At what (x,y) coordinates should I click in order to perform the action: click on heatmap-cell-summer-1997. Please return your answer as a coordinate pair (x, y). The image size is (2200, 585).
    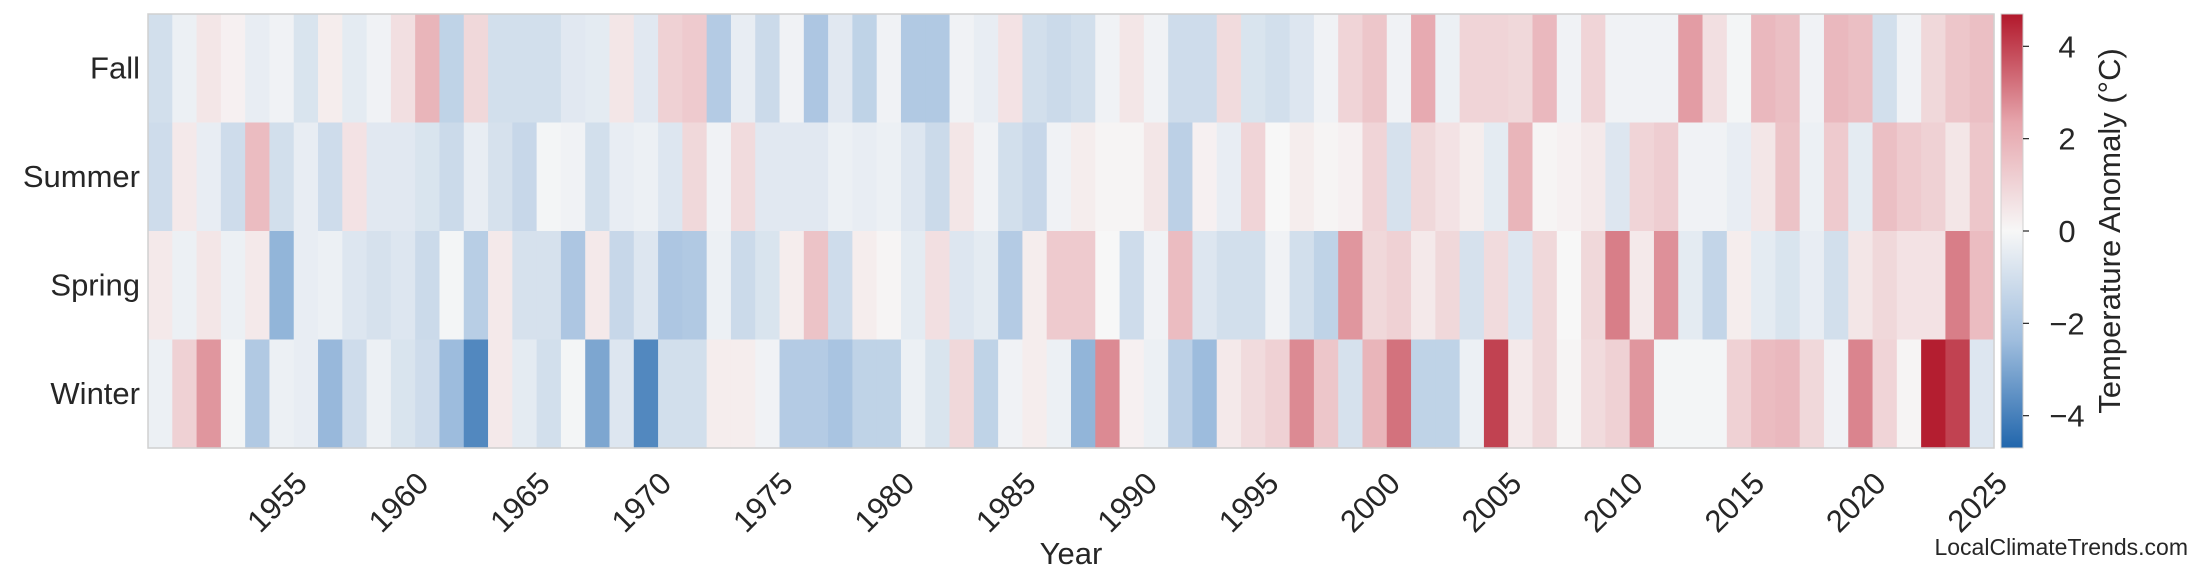
    Looking at the image, I should click on (1302, 177).